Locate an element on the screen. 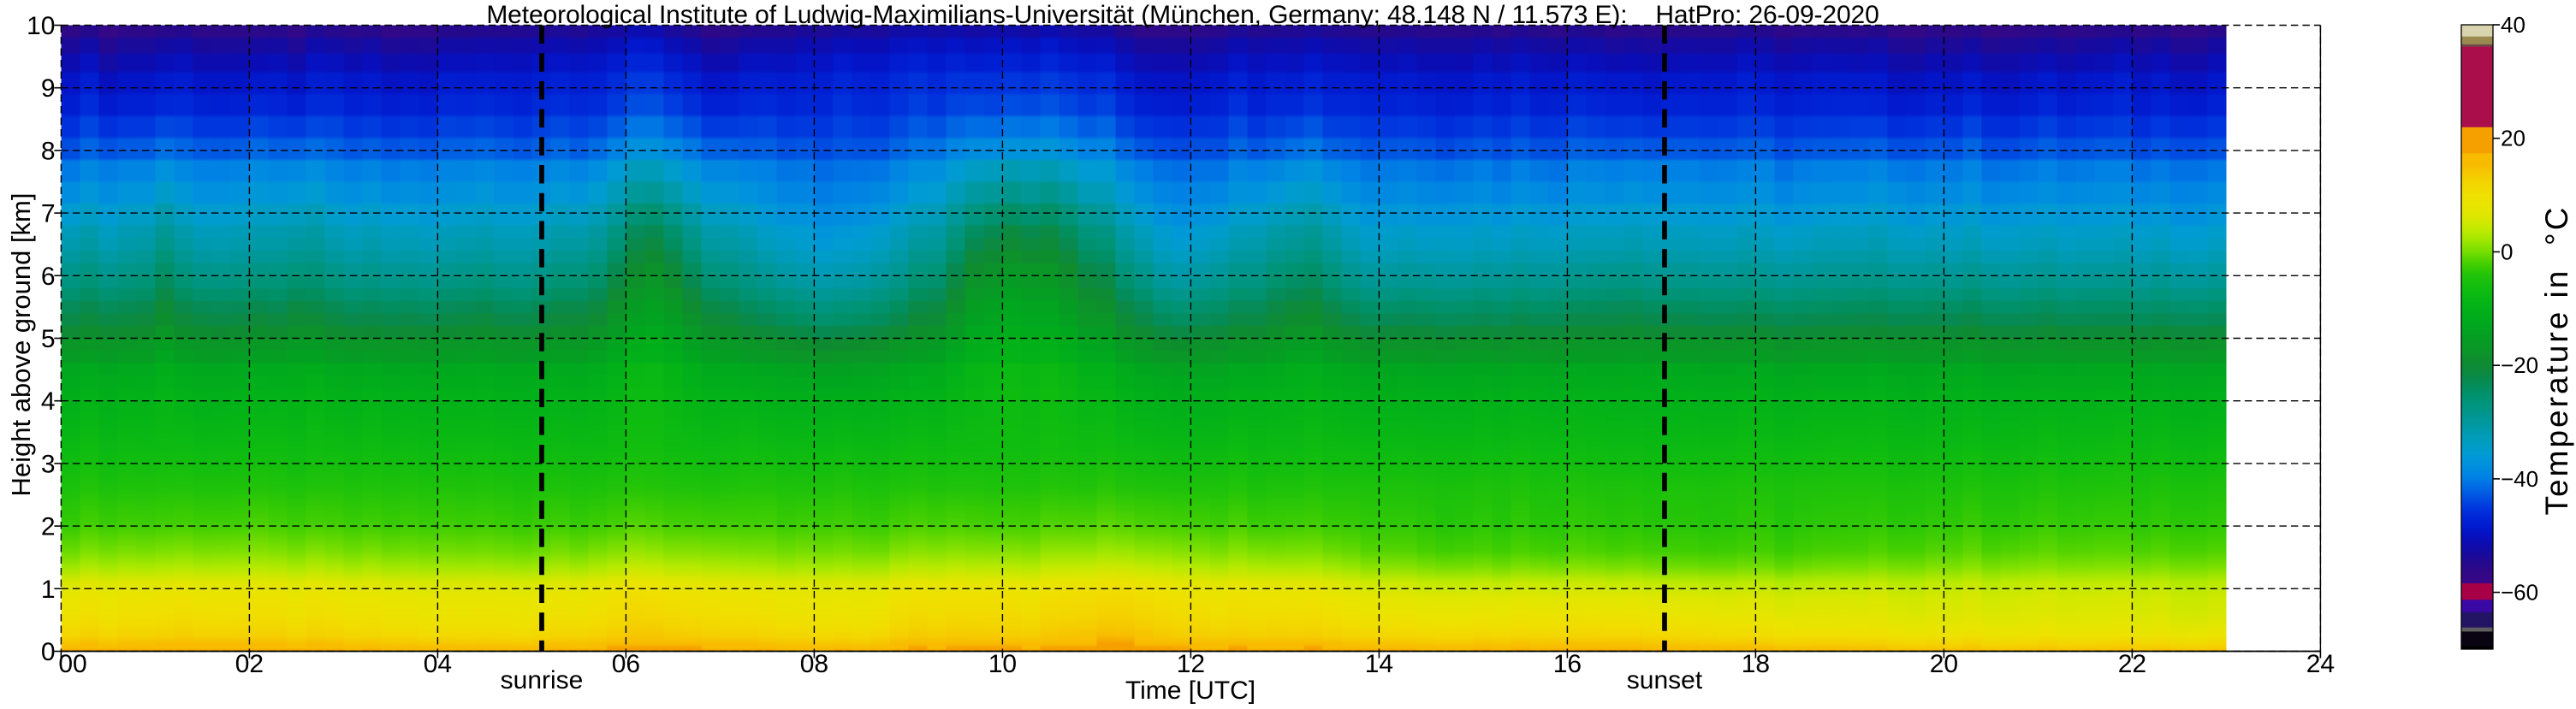 This screenshot has width=2576, height=709. svg-text: Temperature in °C is located at coordinates (2556, 360).